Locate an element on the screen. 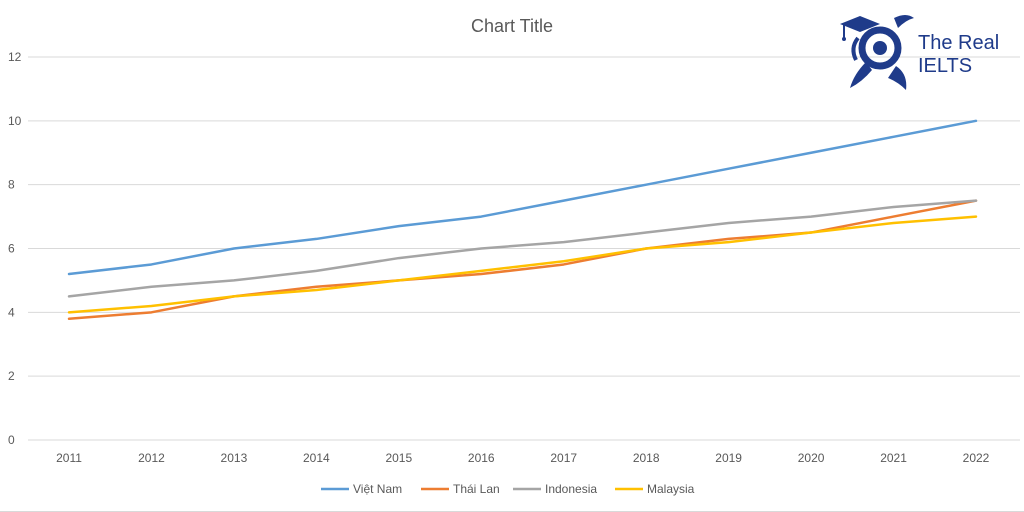  x-tick-label: 2014 is located at coordinates (316, 458).